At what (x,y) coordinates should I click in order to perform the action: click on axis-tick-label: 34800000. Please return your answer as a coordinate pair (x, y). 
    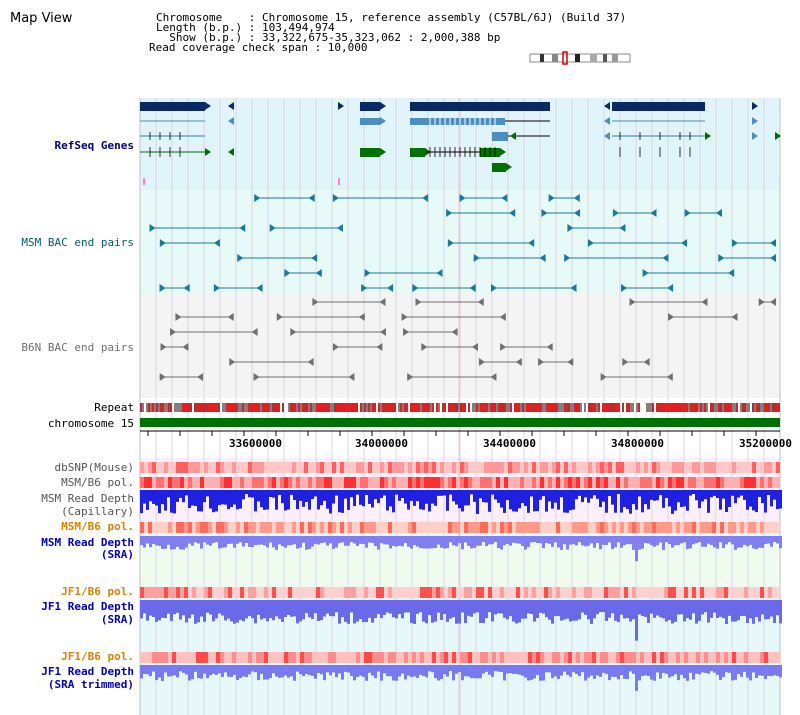
    Looking at the image, I should click on (637, 443).